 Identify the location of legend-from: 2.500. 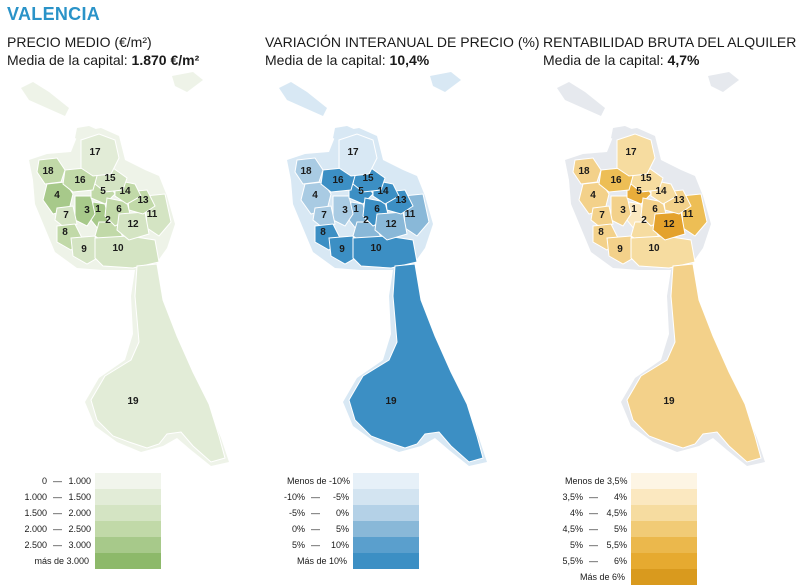
(35, 545).